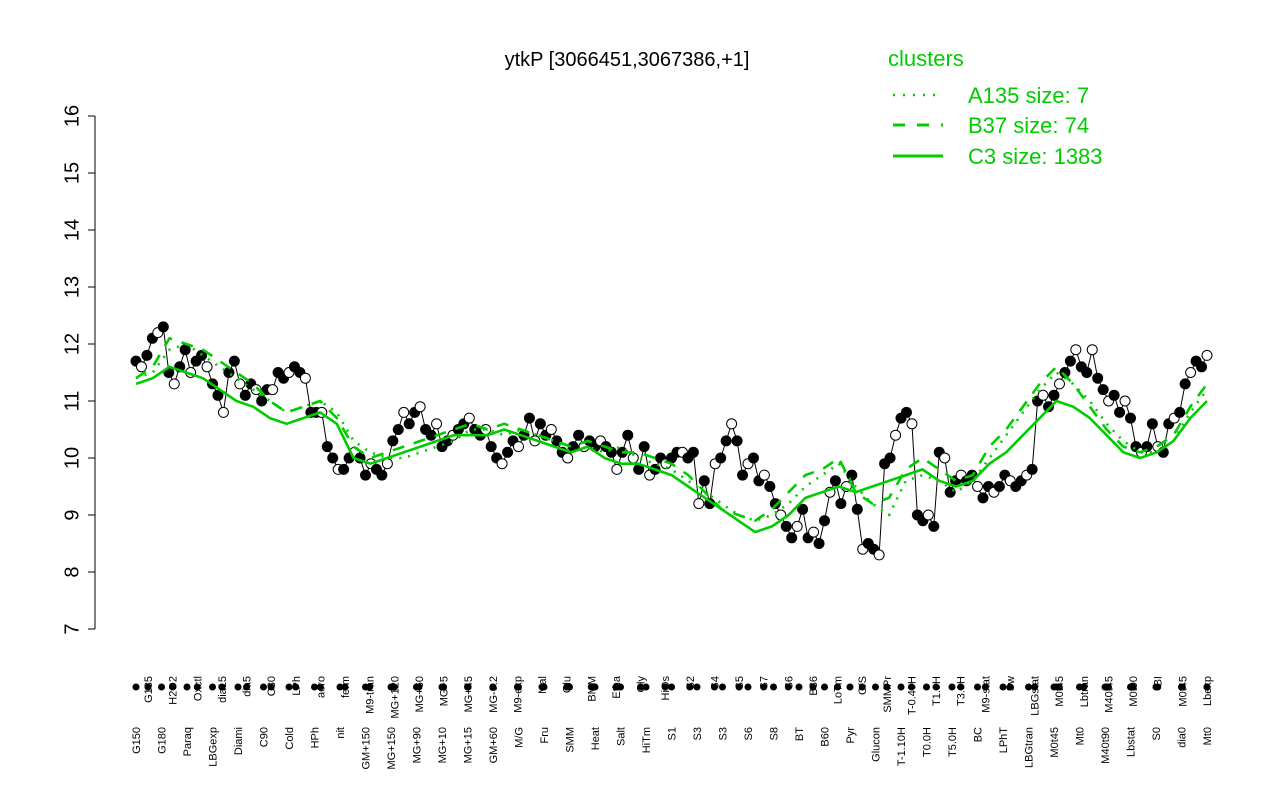 Image resolution: width=1280 pixels, height=800 pixels. Describe the element at coordinates (469, 694) in the screenshot. I see `x-tick-label: MG+45` at that location.